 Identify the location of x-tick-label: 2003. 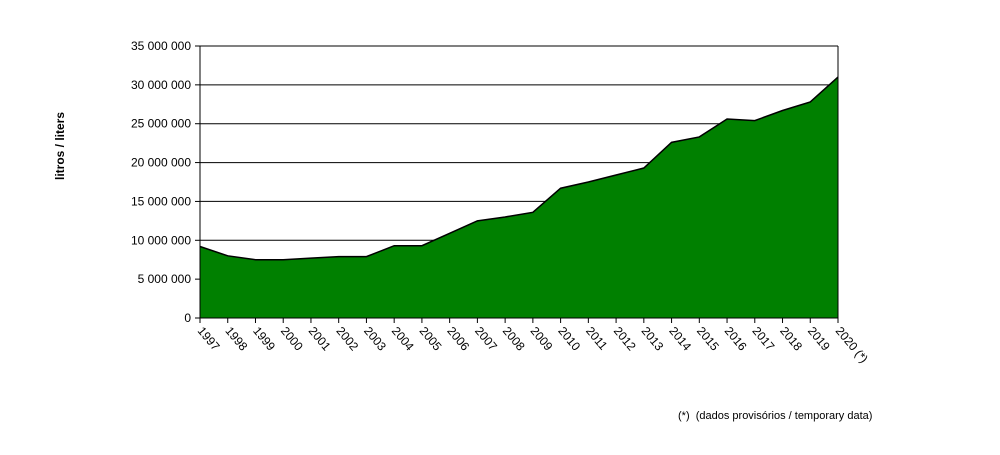
(375, 339).